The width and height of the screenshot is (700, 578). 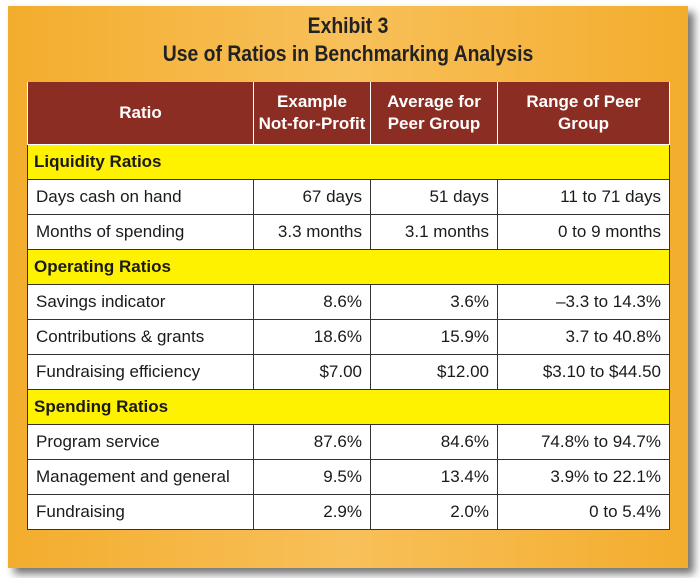 I want to click on exhibit-number: Exhibit 3, so click(x=348, y=25).